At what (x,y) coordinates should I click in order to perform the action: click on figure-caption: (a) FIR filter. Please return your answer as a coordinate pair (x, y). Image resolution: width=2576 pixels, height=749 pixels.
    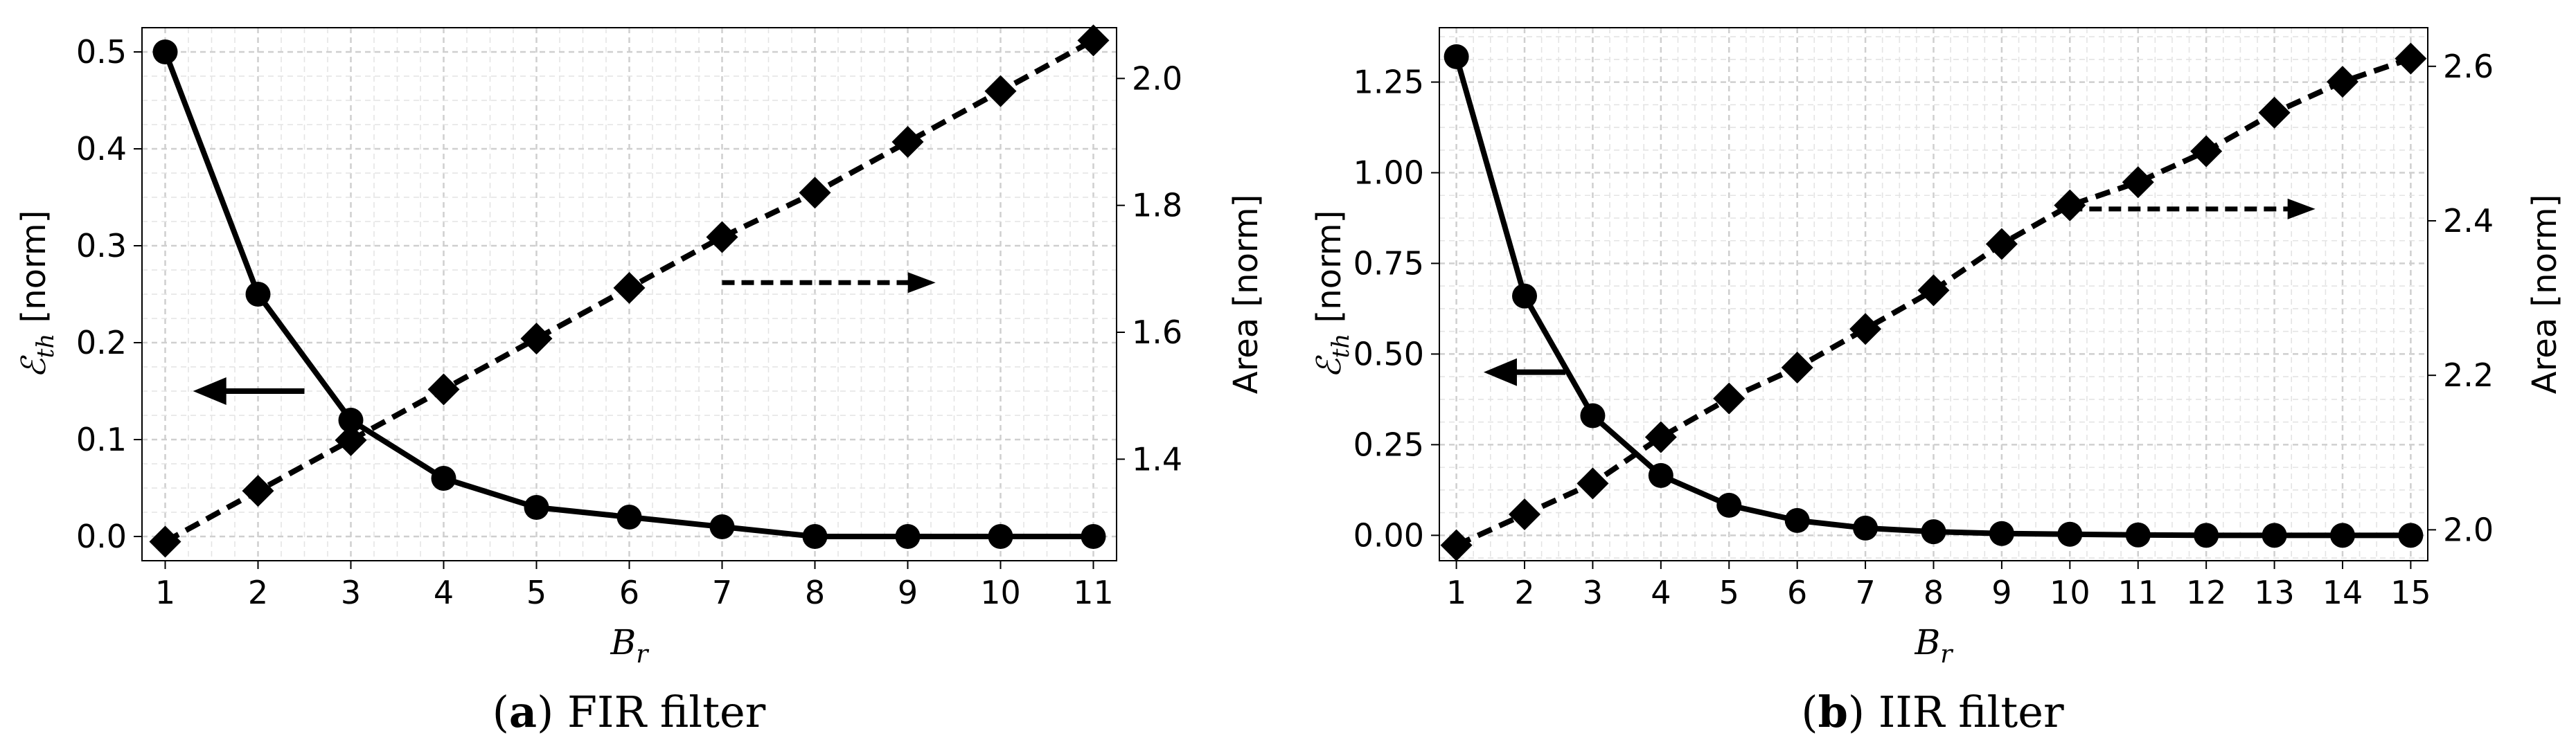
    Looking at the image, I should click on (629, 712).